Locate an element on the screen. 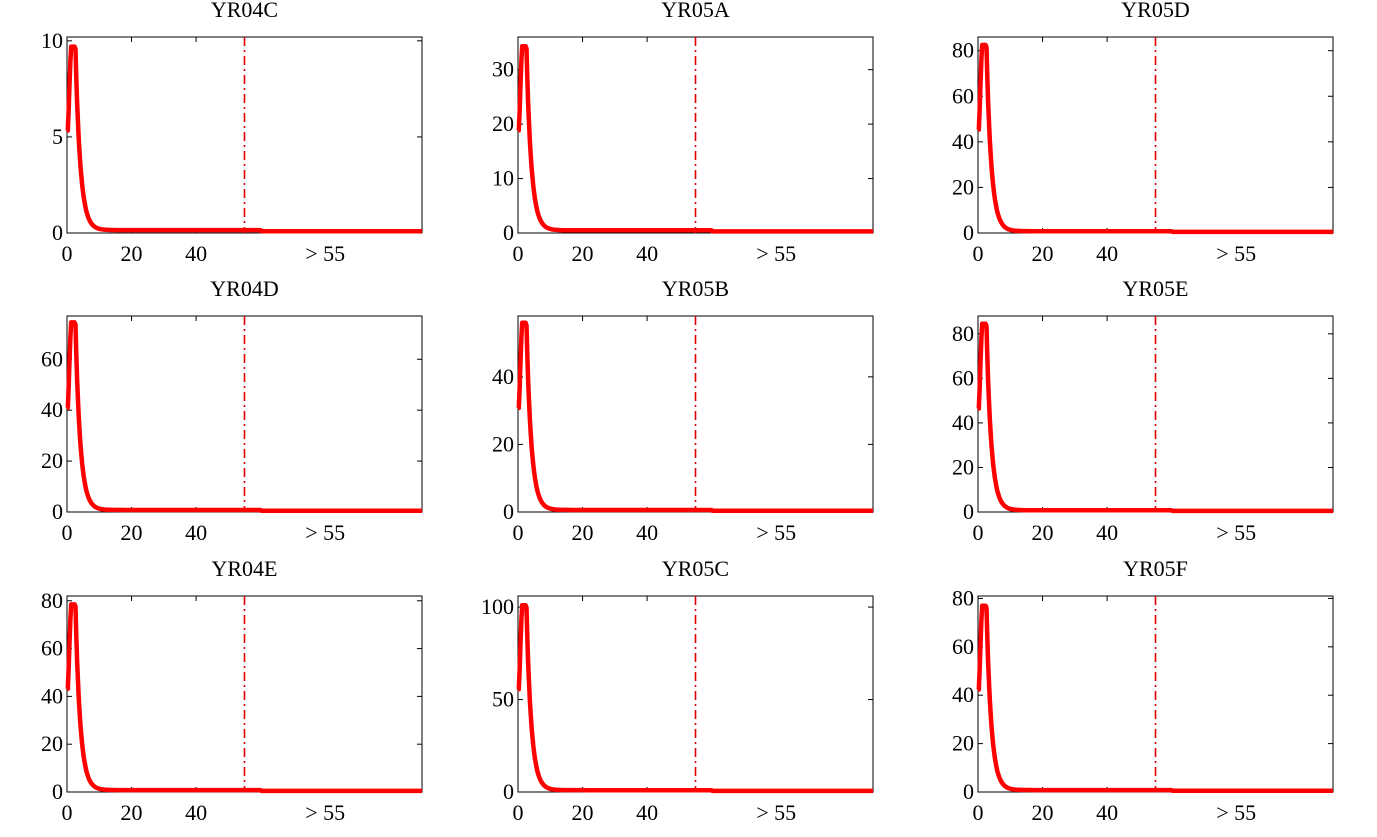 The height and width of the screenshot is (837, 1377). subplot: YR04E 0 20 40 60 80 0 20 40 > 55 is located at coordinates (232, 690).